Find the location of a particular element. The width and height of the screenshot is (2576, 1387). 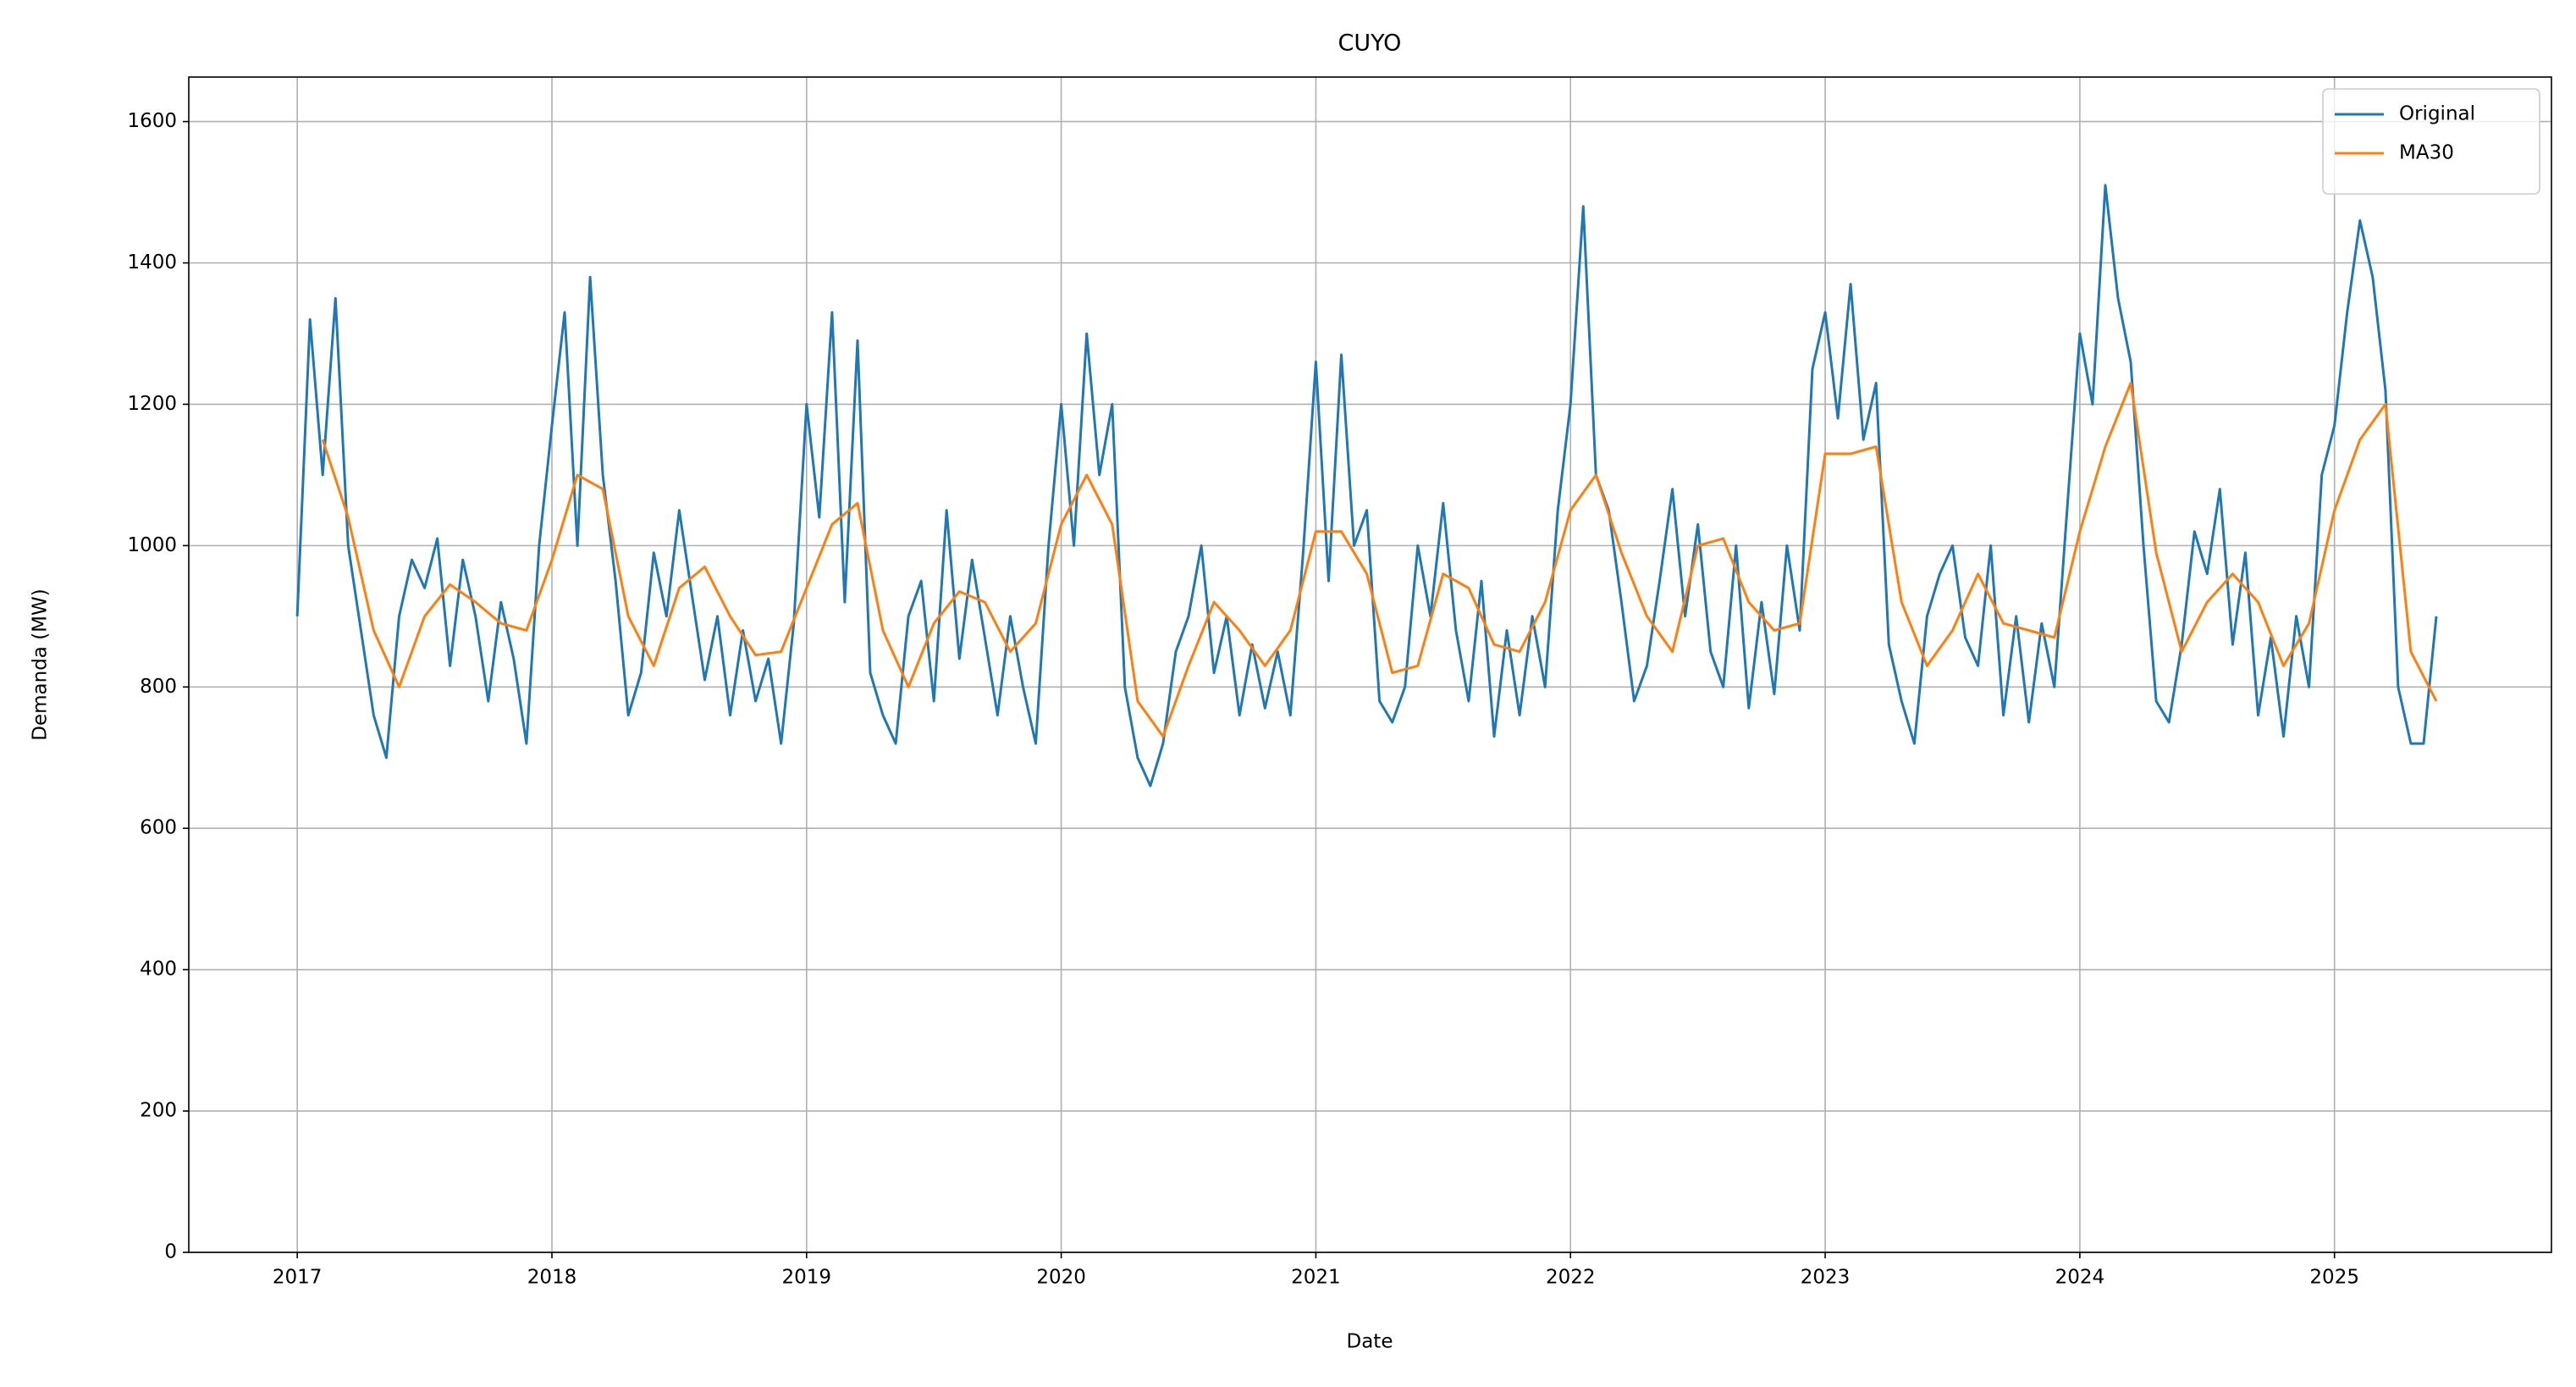

y-tick-label: 400 is located at coordinates (158, 970).